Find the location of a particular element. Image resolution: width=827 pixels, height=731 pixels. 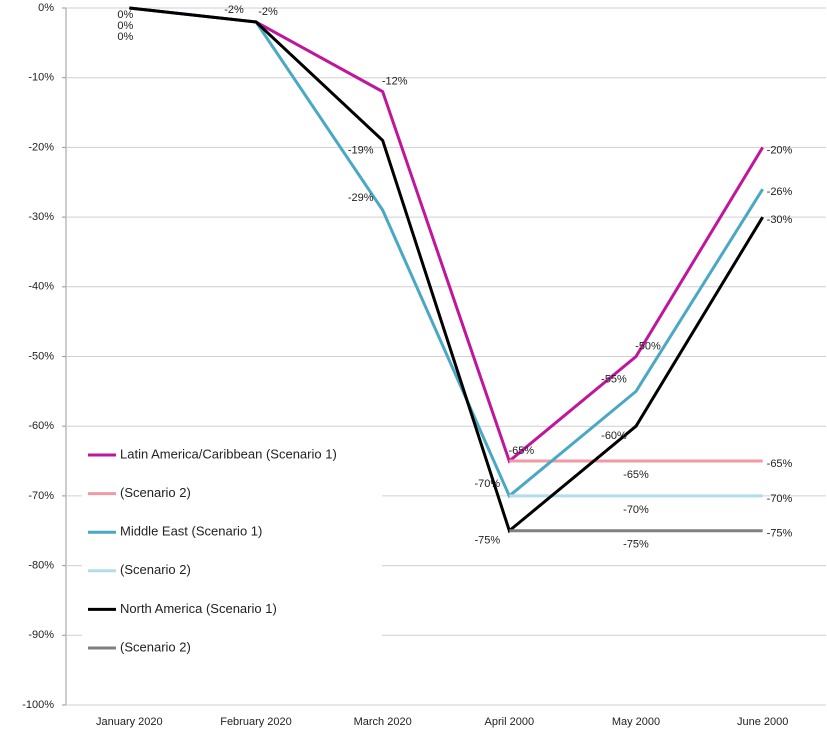

legend-box is located at coordinates (232, 552).